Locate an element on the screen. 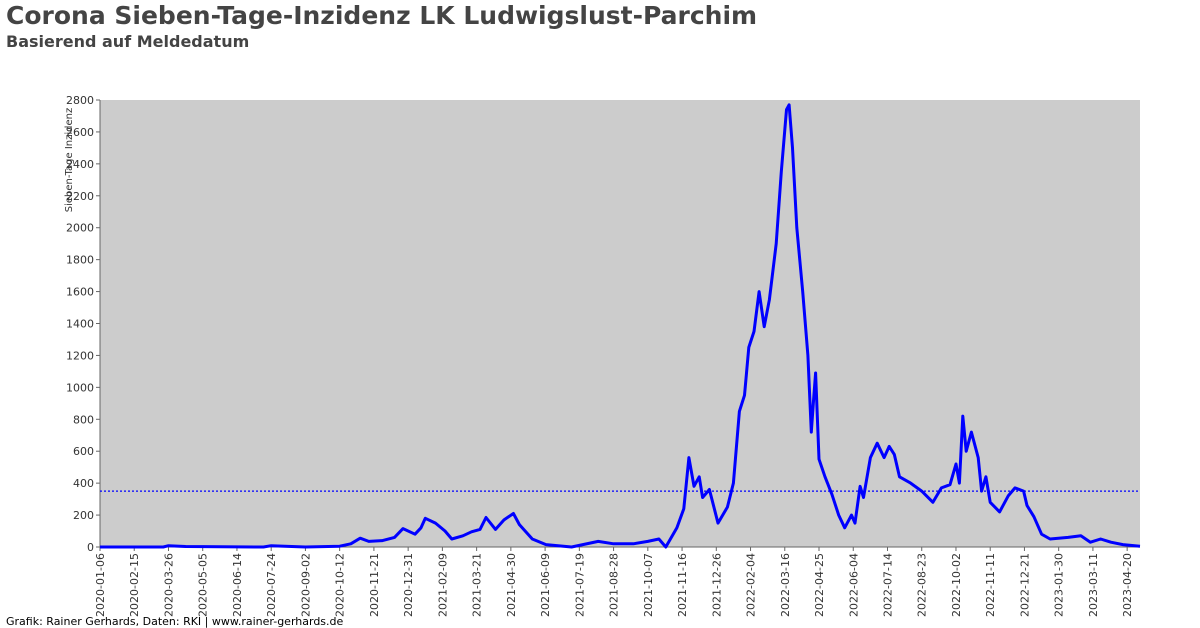 Image resolution: width=1200 pixels, height=628 pixels. chart-subtitle: Basierend auf Meldedatum is located at coordinates (127, 41).